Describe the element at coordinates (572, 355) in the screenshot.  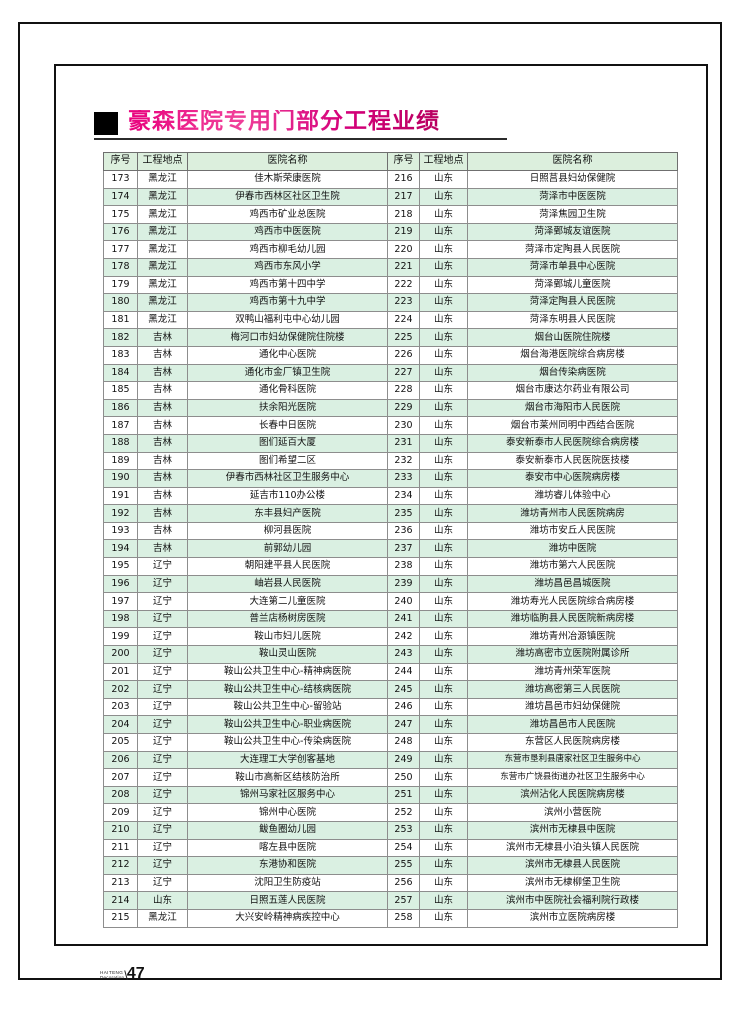
I see `cell-name-right: 烟台海港医院综合病房楼` at that location.